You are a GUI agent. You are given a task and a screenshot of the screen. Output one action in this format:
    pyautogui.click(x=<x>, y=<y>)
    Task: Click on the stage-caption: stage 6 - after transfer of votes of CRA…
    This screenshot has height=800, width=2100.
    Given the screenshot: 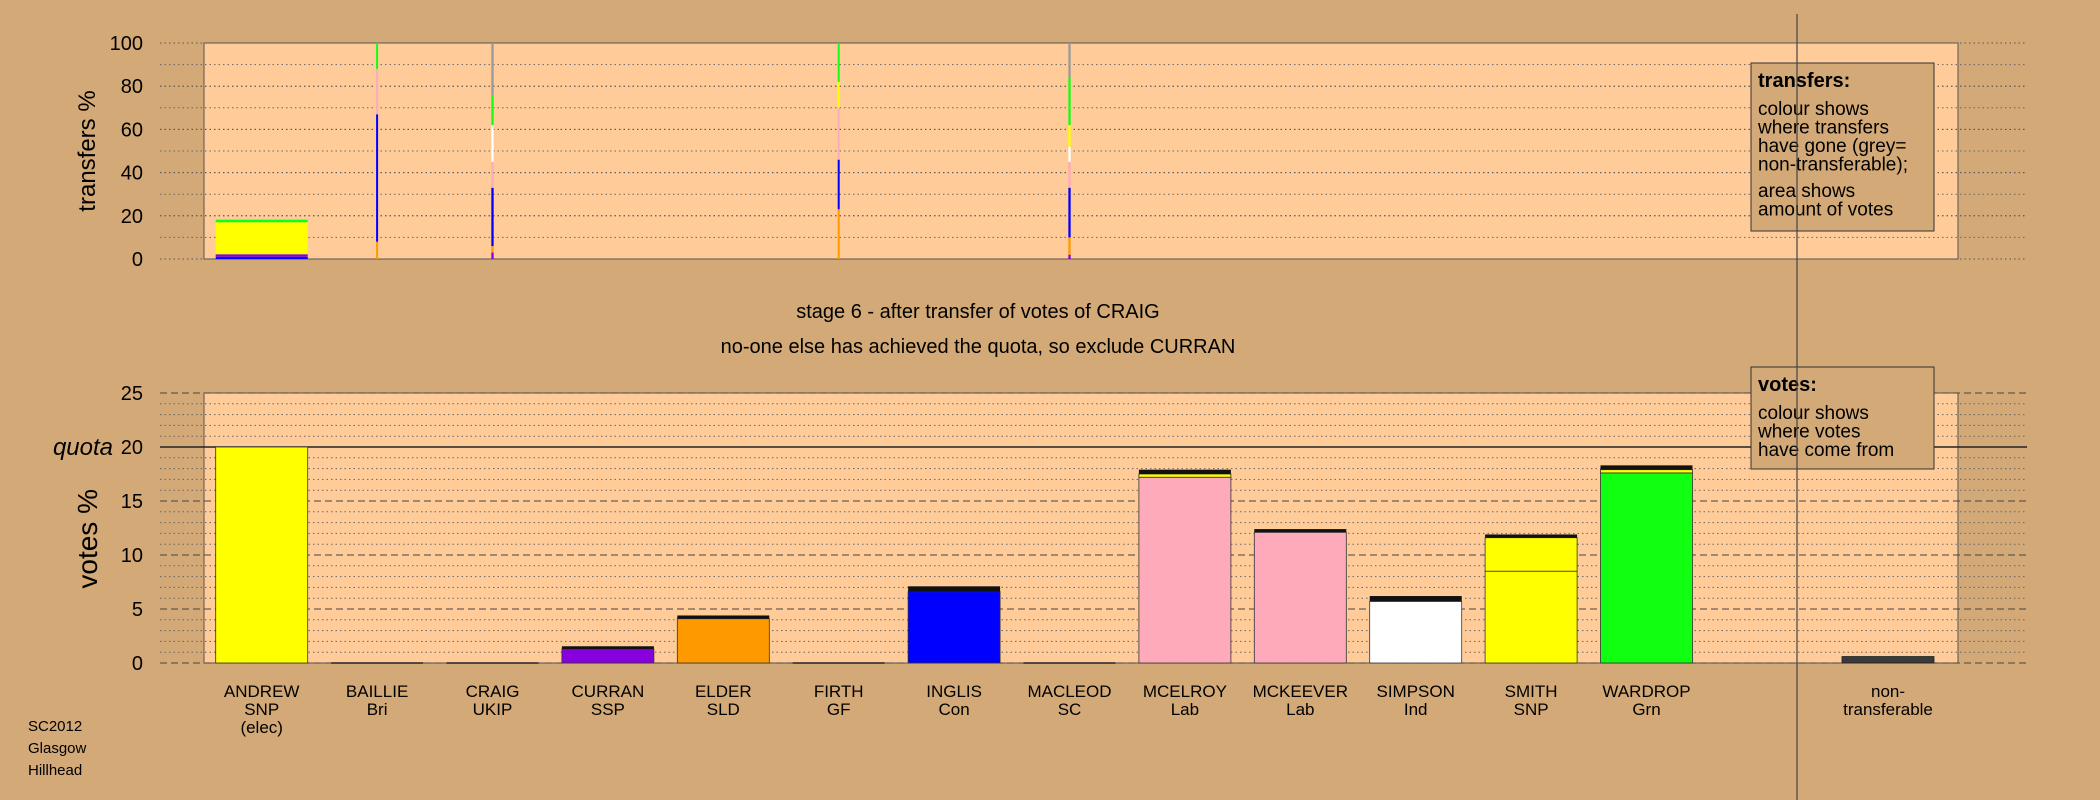 What is the action you would take?
    pyautogui.click(x=978, y=312)
    